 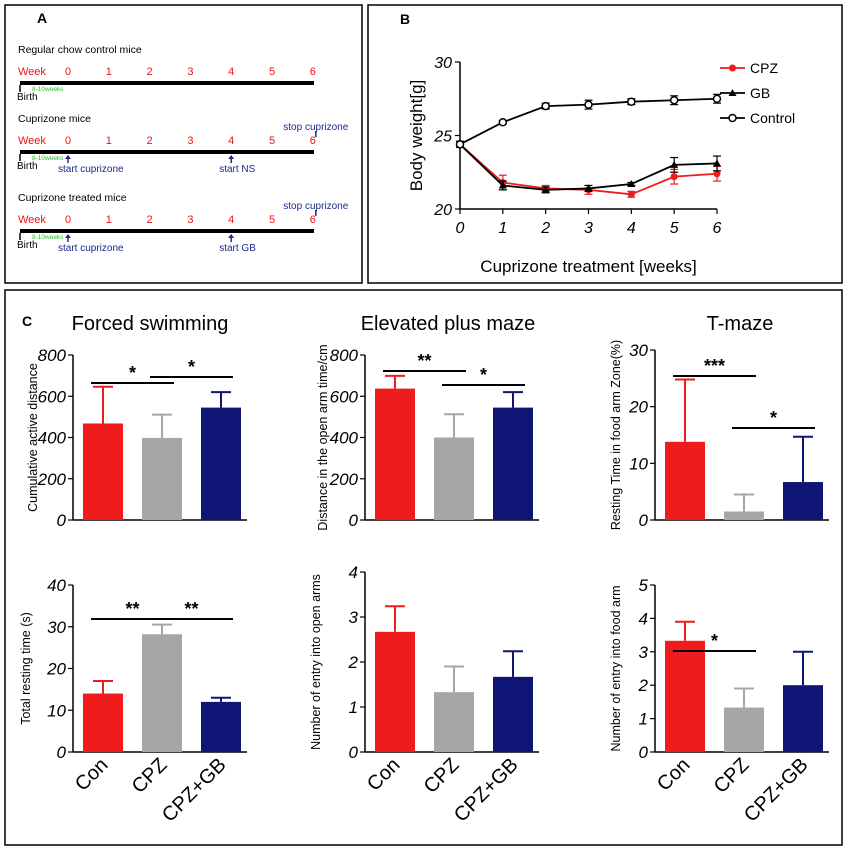 What do you see at coordinates (740, 324) in the screenshot?
I see `column-title: T-maze` at bounding box center [740, 324].